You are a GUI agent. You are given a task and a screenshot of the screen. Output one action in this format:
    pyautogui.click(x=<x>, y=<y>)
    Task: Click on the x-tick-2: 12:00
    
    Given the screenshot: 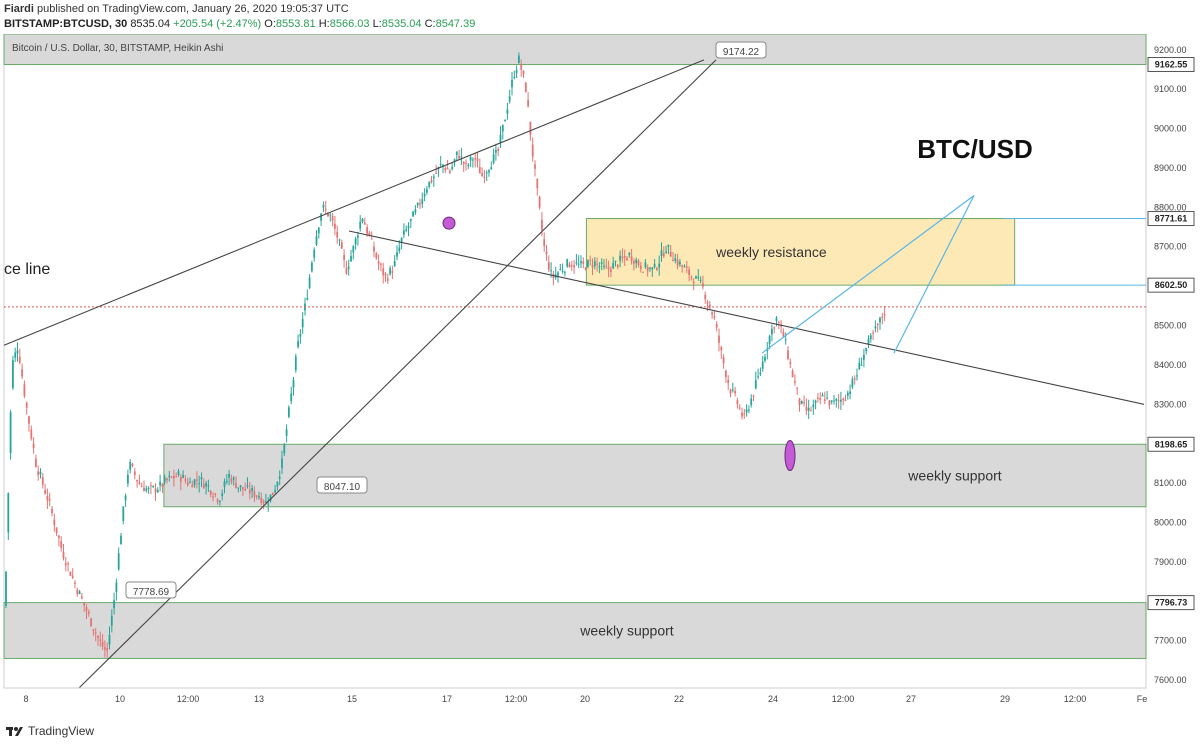 What is the action you would take?
    pyautogui.click(x=188, y=699)
    